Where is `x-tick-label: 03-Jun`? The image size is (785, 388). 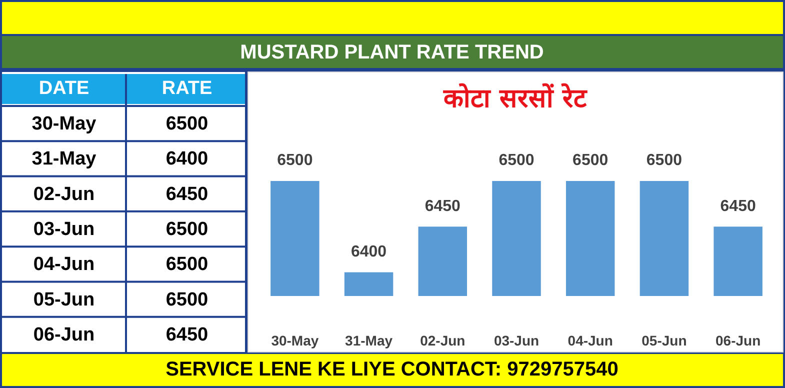 x-tick-label: 03-Jun is located at coordinates (517, 340).